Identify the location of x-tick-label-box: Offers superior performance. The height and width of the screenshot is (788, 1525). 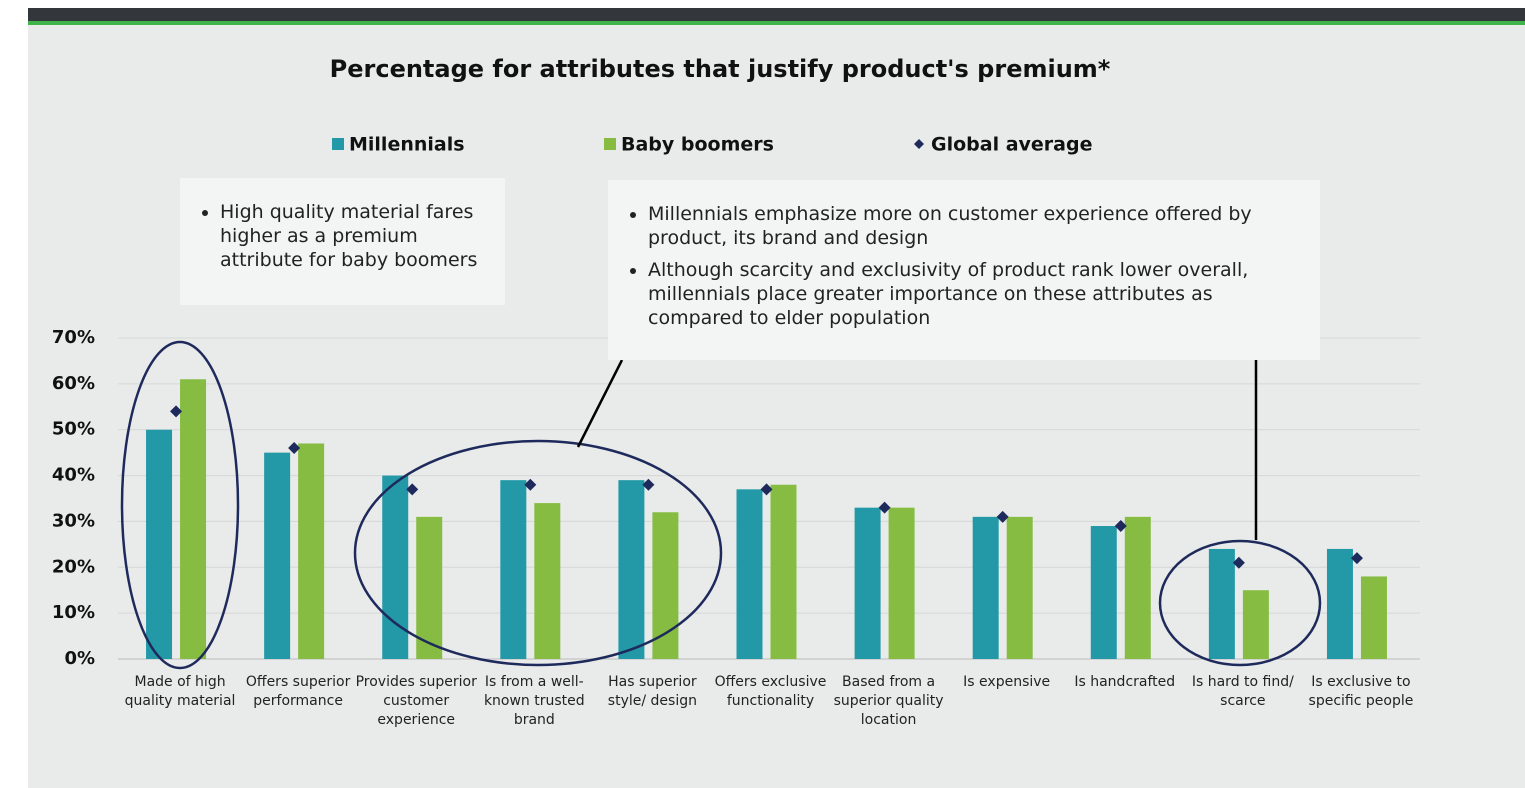
(298, 691).